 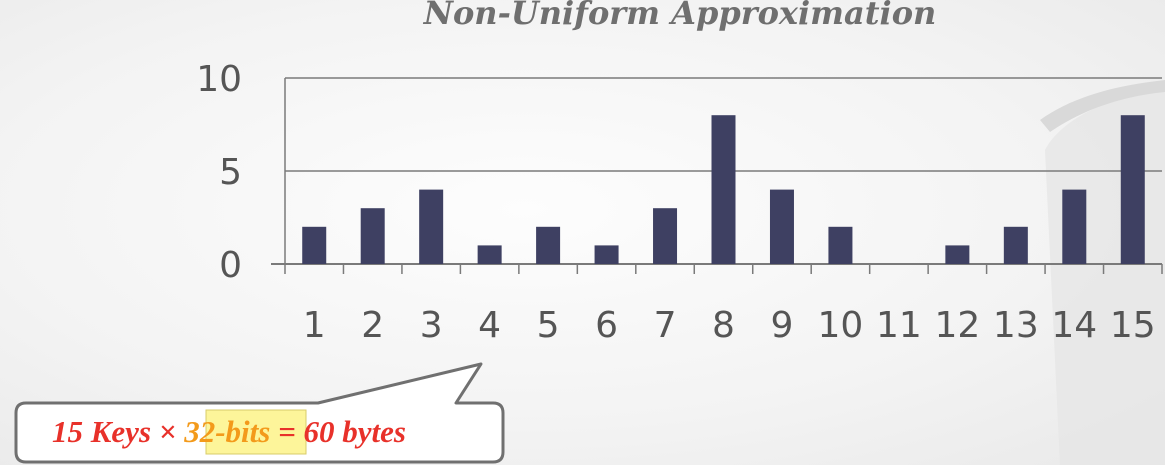 What do you see at coordinates (118, 431) in the screenshot?
I see `callout-prefix: 15 Keys ×` at bounding box center [118, 431].